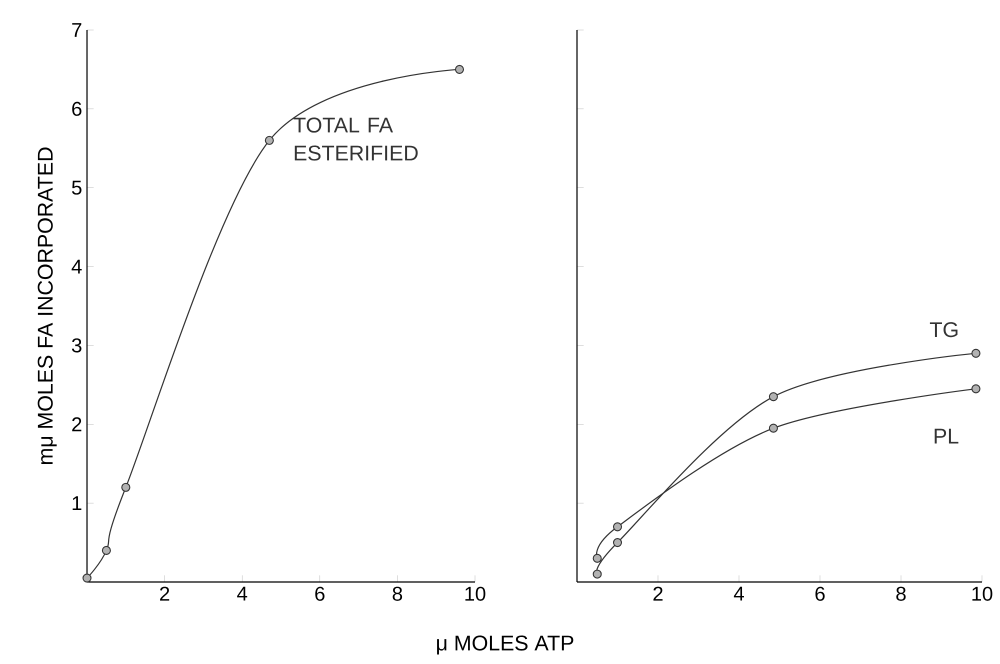  What do you see at coordinates (946, 436) in the screenshot?
I see `series-label: PL` at bounding box center [946, 436].